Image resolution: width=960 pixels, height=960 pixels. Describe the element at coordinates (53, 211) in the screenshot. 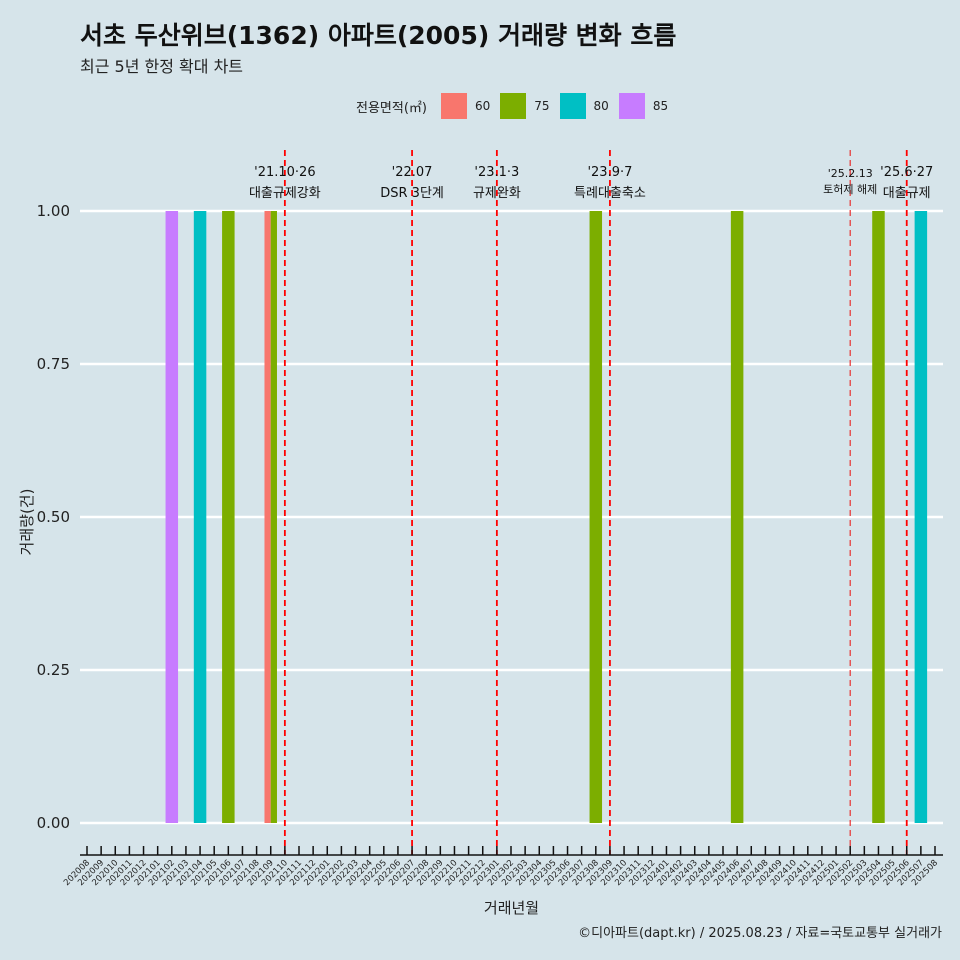

I see `y-tick-label: 1.00` at that location.